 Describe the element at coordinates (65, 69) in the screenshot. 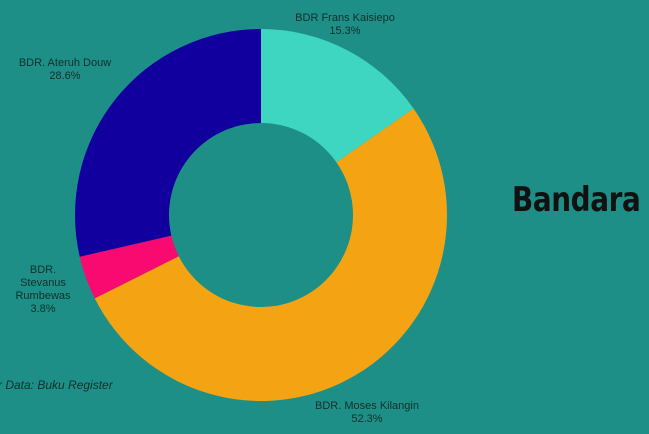

I see `slice-label-aterun-douw: BDR. Ateruh Douw 28.6%` at that location.